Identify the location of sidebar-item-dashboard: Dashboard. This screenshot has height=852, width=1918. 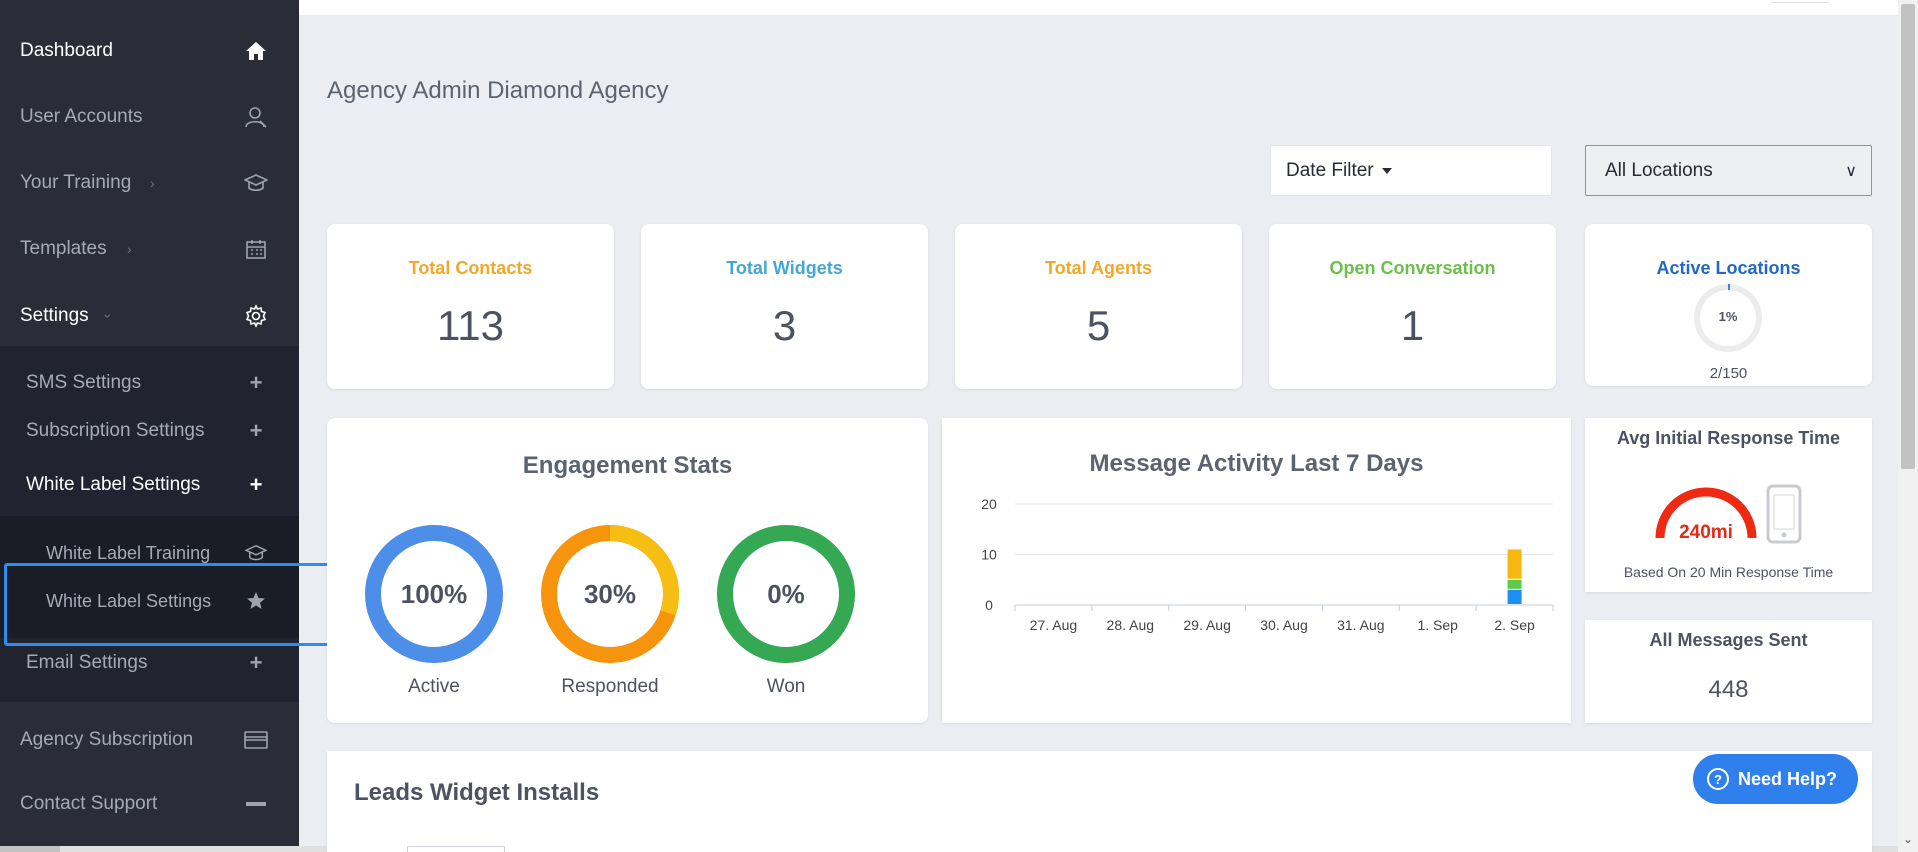
(149, 51).